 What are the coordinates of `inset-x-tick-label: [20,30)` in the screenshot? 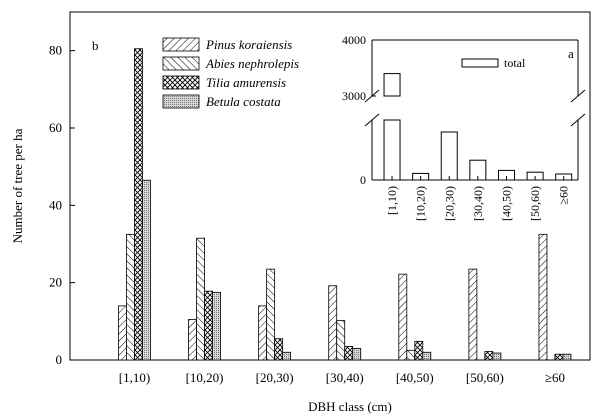 It's located at (449, 203).